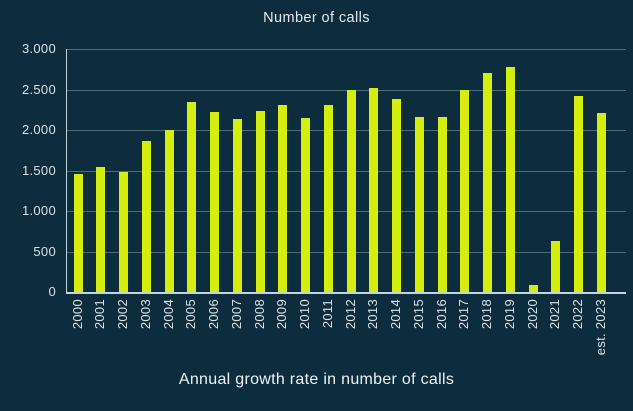 The height and width of the screenshot is (411, 633). Describe the element at coordinates (146, 216) in the screenshot. I see `bar-2003` at that location.